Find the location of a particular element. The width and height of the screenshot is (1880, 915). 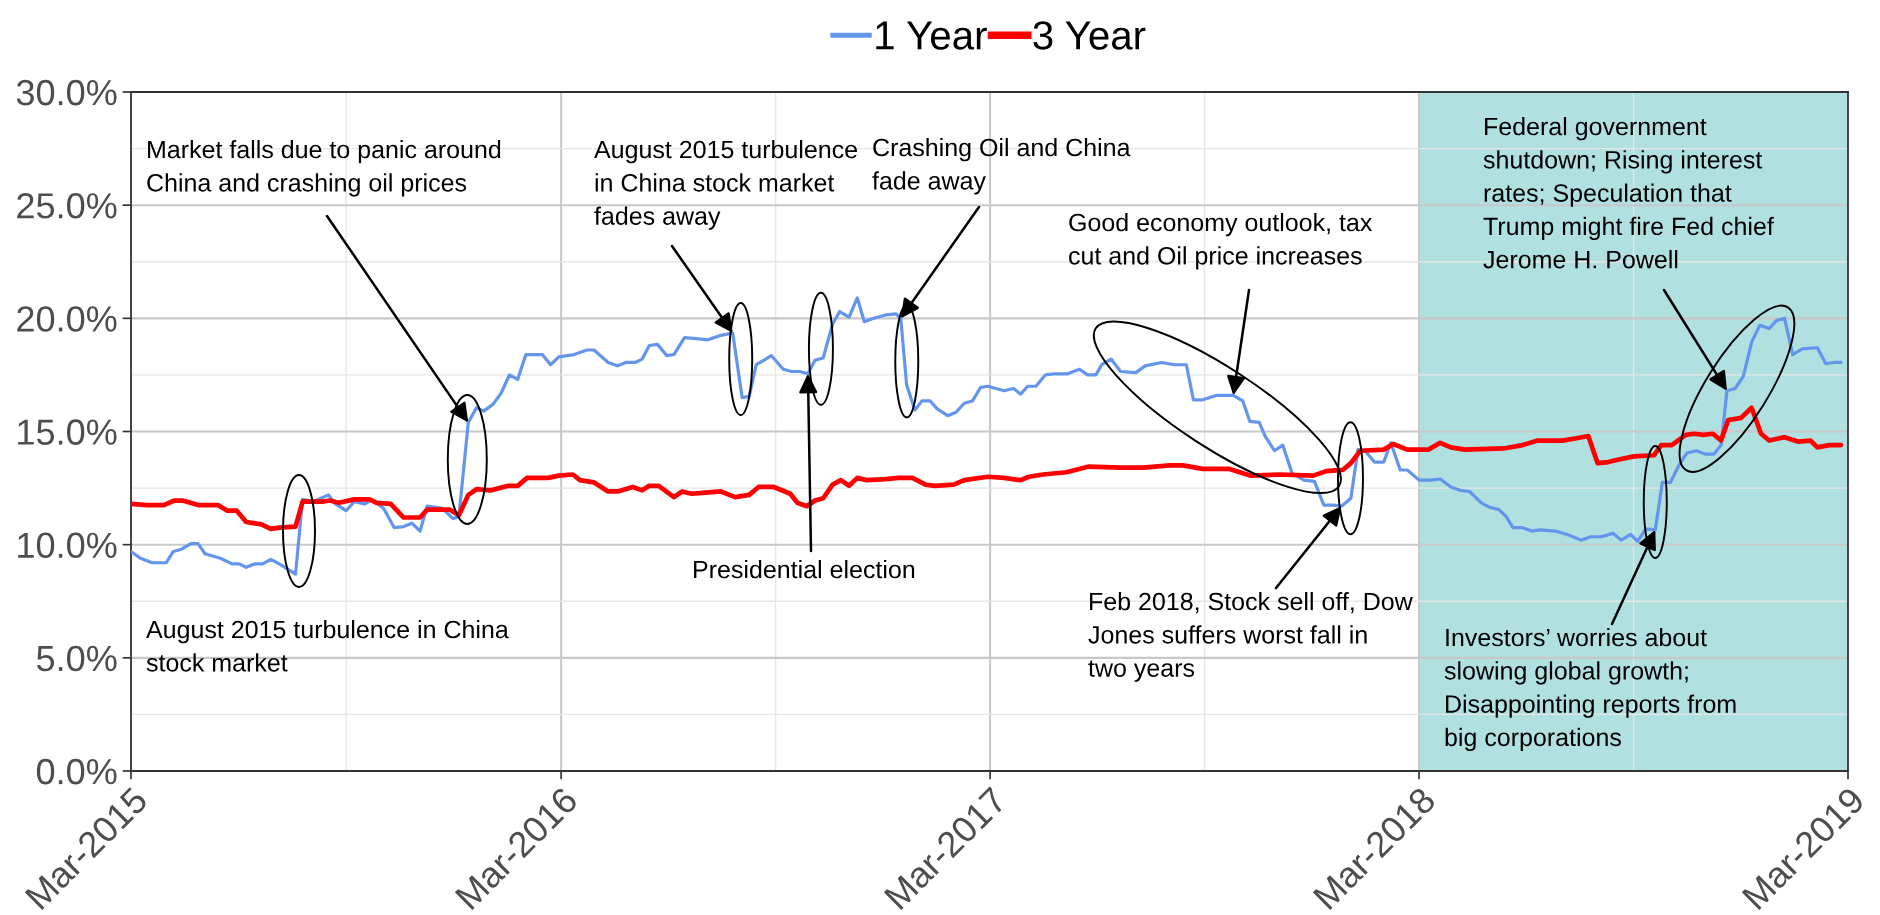

annotation: Investors’ worries about slowing global growth; Disappointing reports from big corporations is located at coordinates (1590, 690).